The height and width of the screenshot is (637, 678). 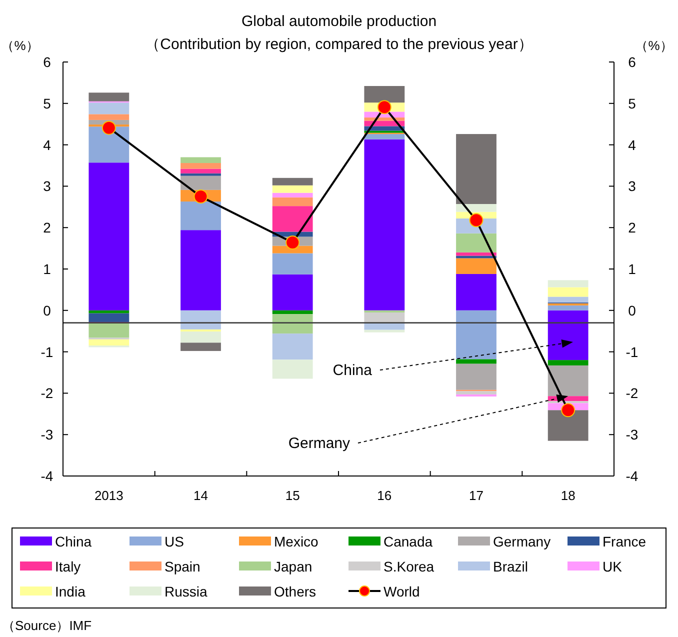 I want to click on y2-tick-label: -4, so click(x=632, y=476).